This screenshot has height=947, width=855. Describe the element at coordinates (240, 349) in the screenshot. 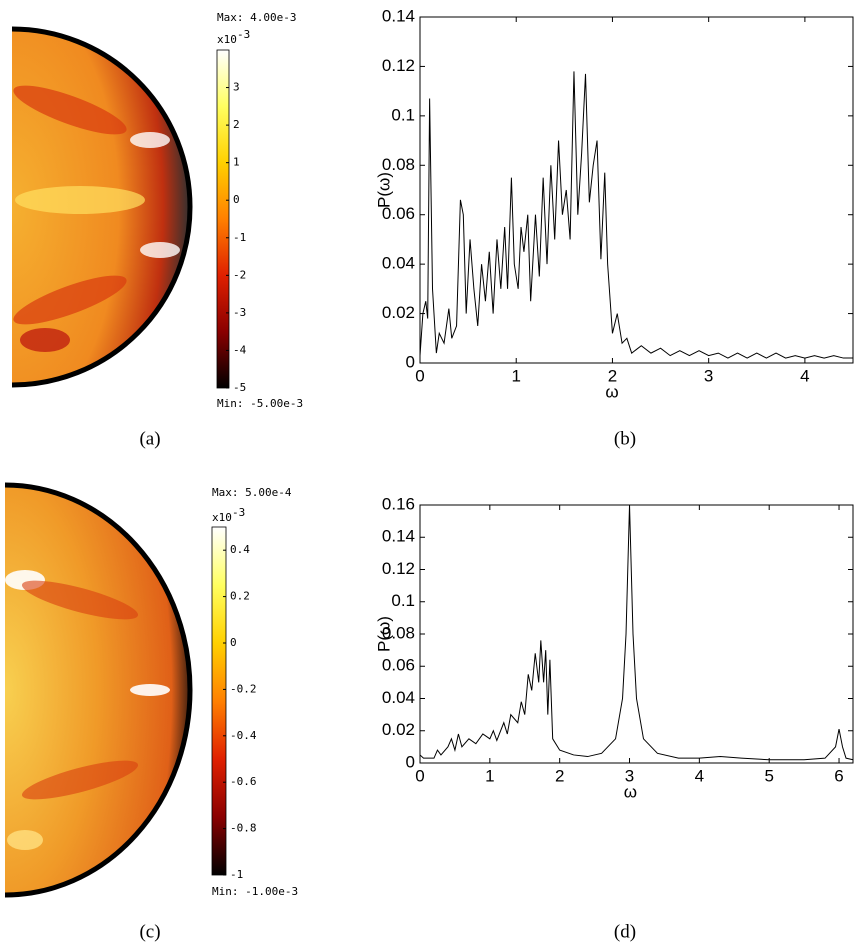

I see `colorbar-tick-label: -4` at that location.